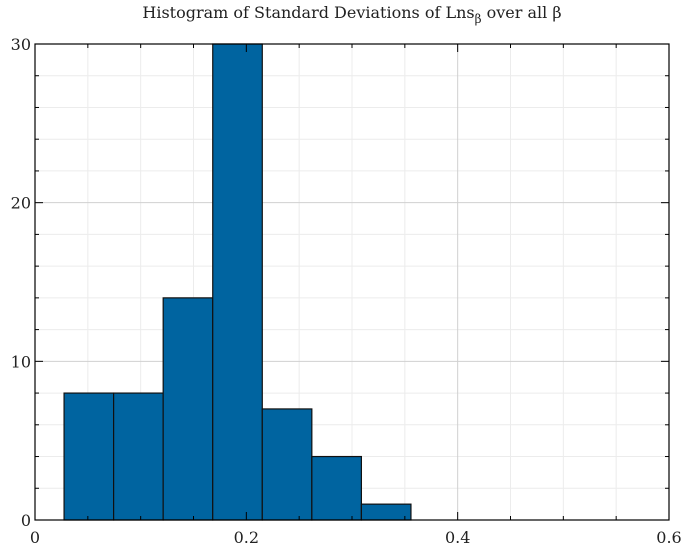  Describe the element at coordinates (668, 537) in the screenshot. I see `x-tick-label: 0.6` at that location.